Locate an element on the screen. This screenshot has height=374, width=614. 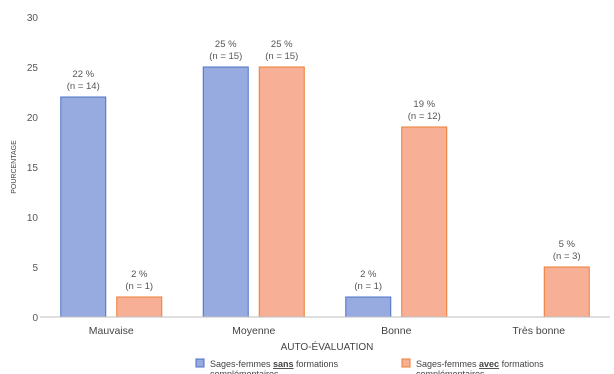
y-tick-label: 25 is located at coordinates (33, 68).